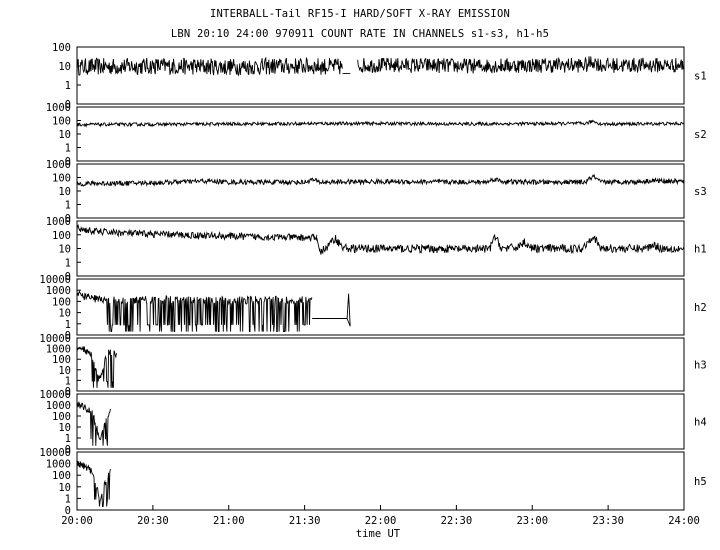 The height and width of the screenshot is (550, 720). What do you see at coordinates (700, 366) in the screenshot?
I see `panel-label-h3: h3` at bounding box center [700, 366].